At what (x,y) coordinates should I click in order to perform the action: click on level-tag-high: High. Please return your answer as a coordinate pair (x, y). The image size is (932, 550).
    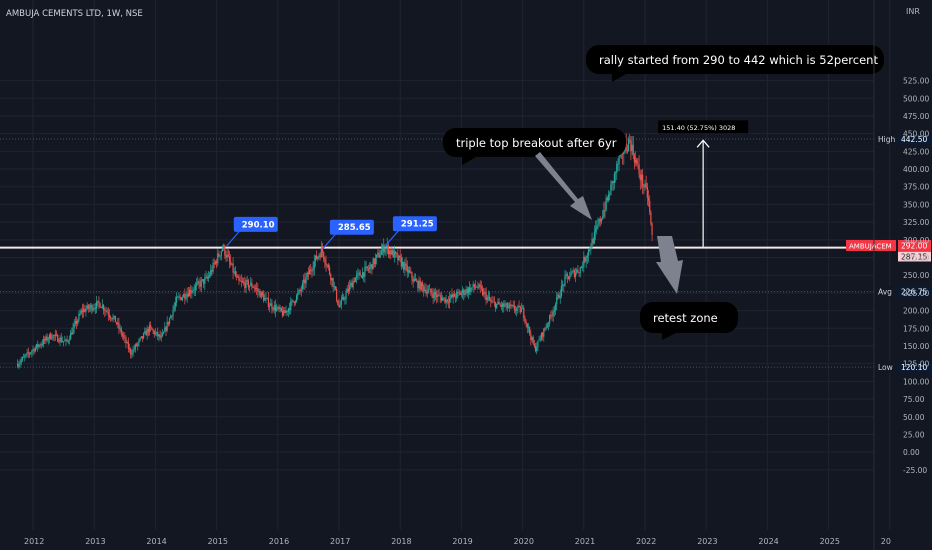
    Looking at the image, I should click on (886, 139).